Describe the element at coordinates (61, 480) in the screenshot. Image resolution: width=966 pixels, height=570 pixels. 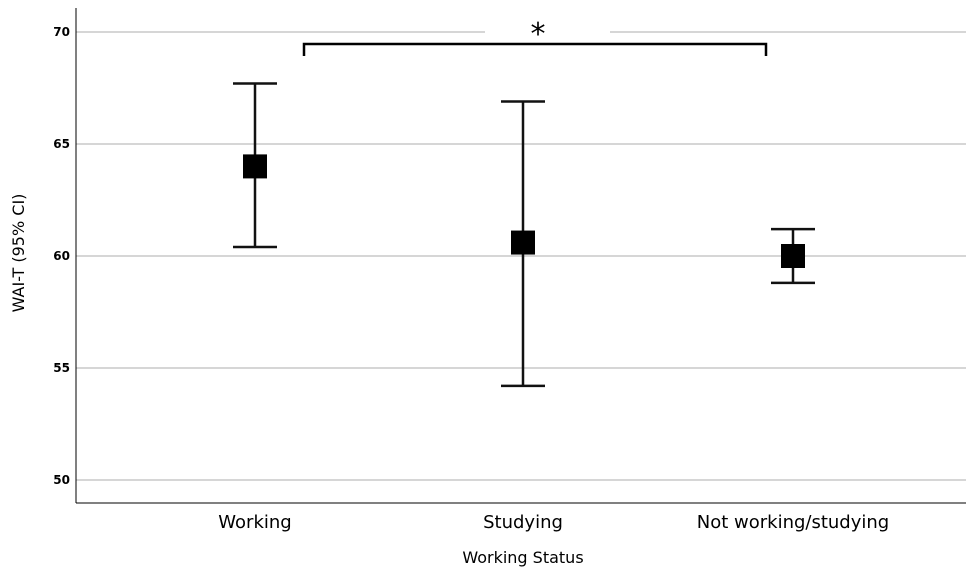
I see `y-tick-label: 50` at that location.